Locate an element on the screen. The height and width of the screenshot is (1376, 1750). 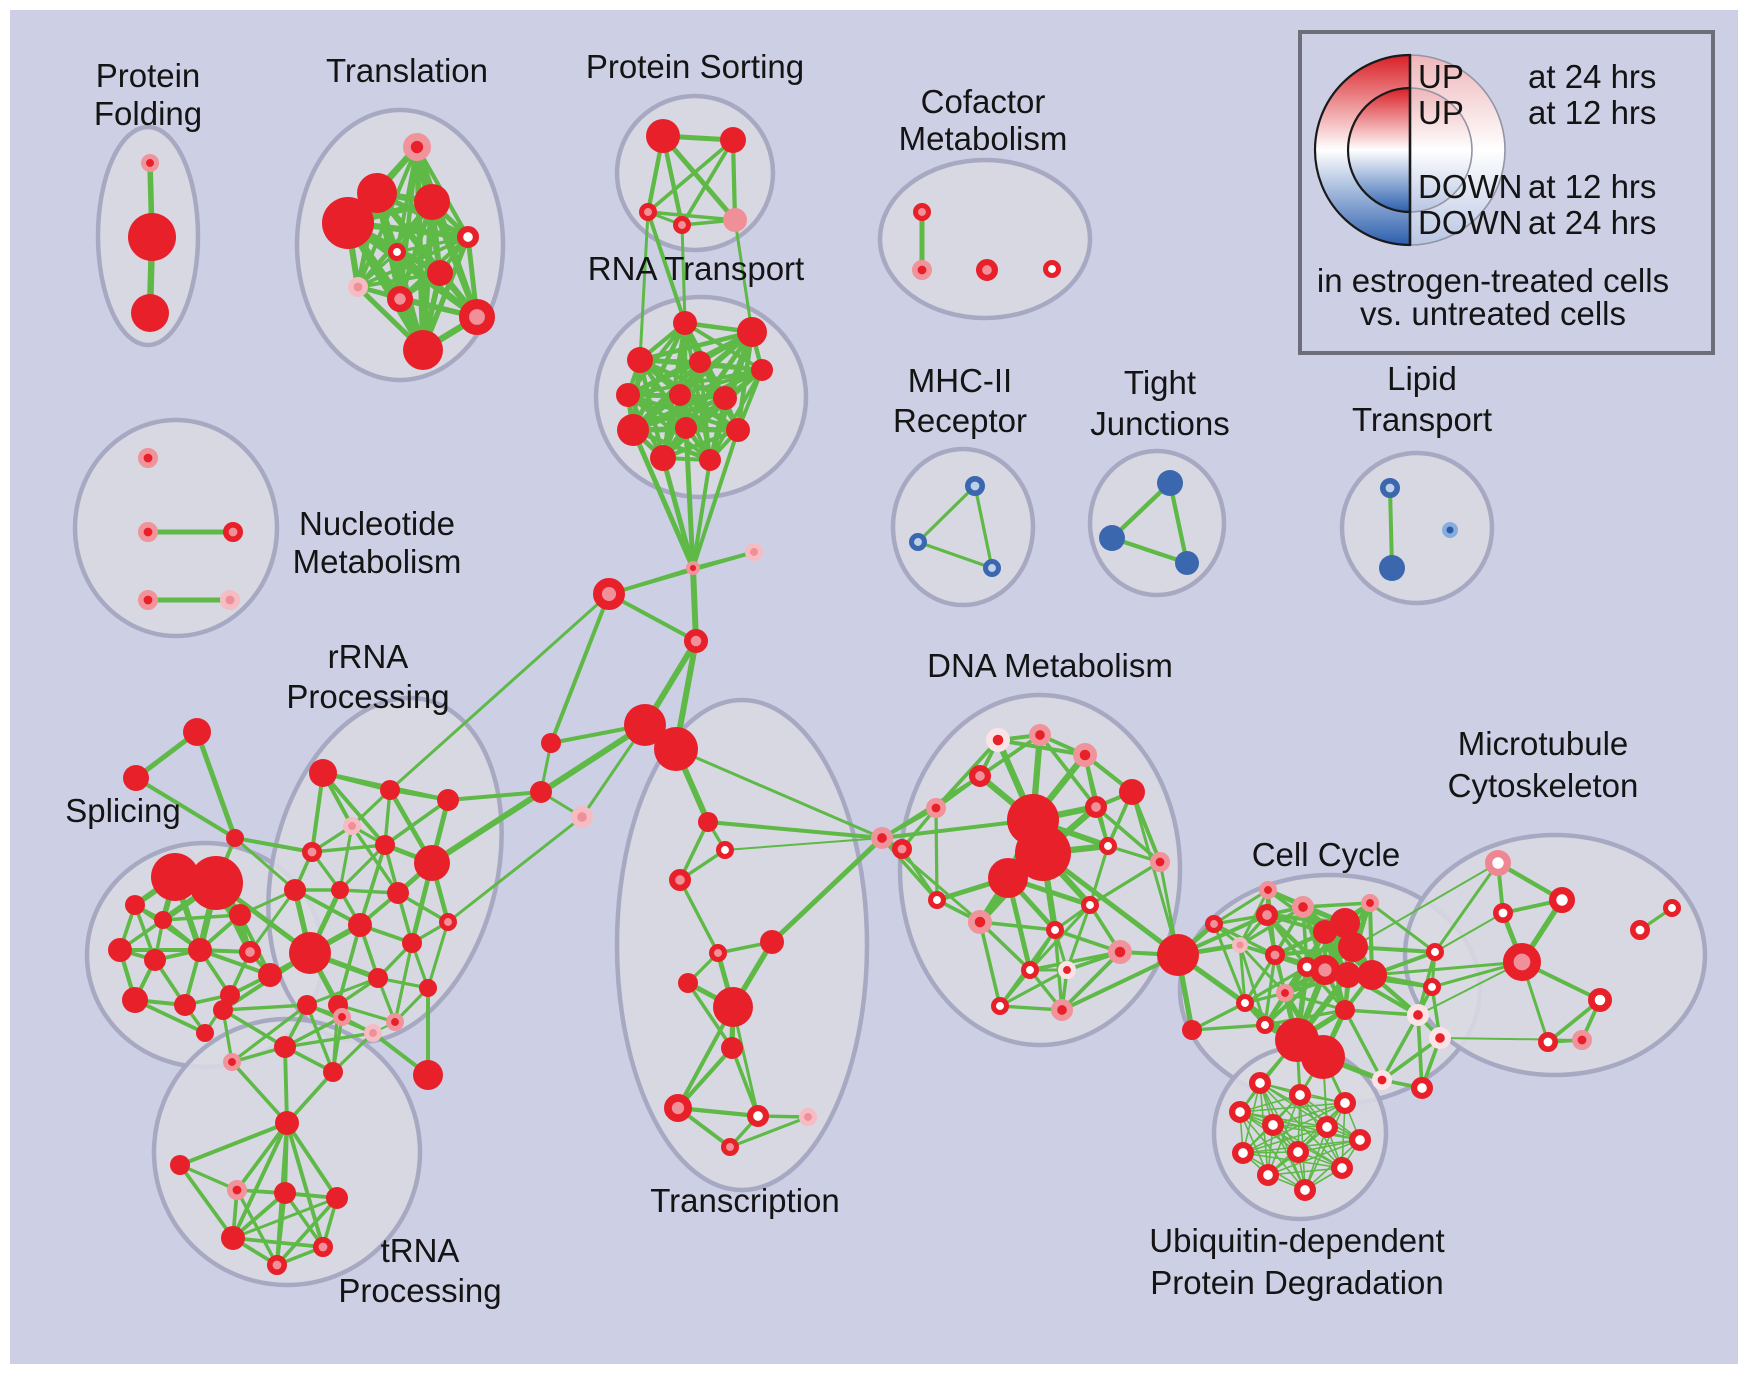
node-d10 is located at coordinates (1108, 846).